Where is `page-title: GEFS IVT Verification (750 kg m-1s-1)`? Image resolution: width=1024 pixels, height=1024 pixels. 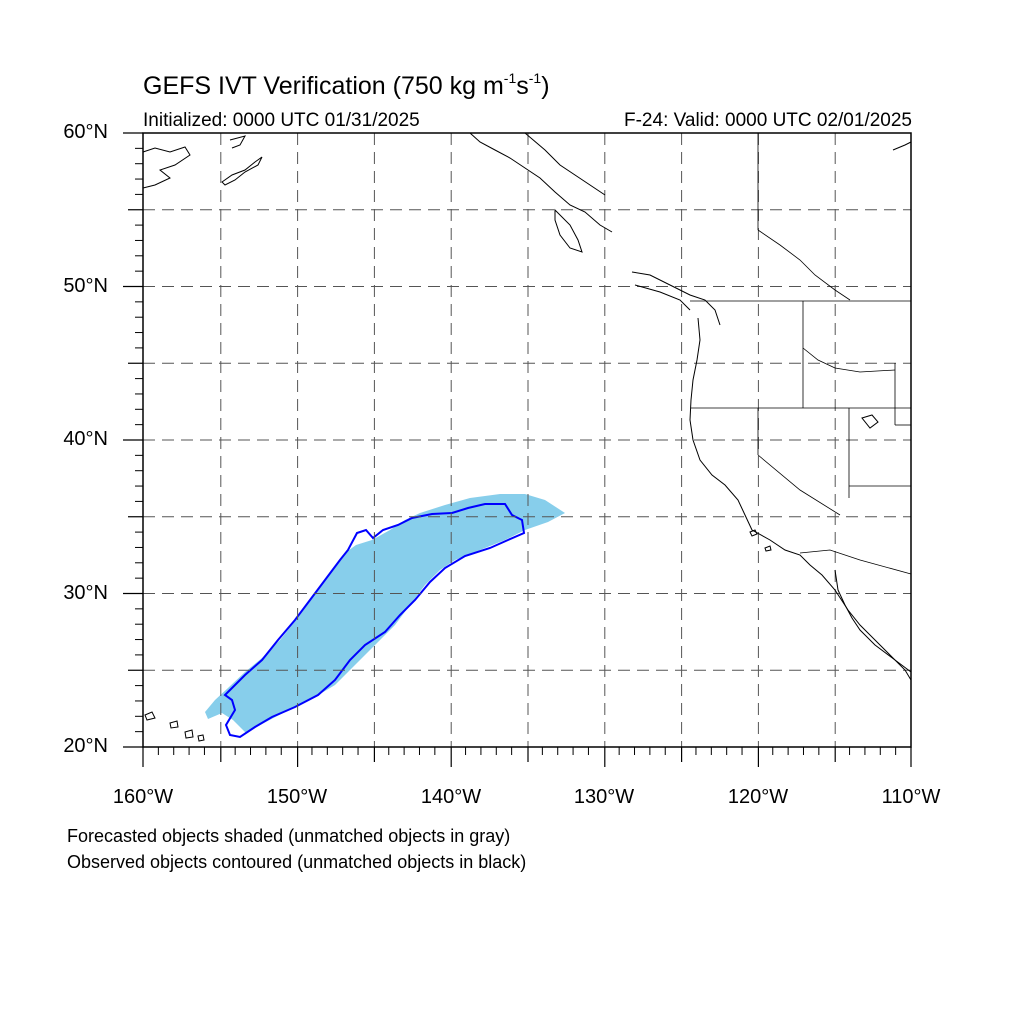 page-title: GEFS IVT Verification (750 kg m-1s-1) is located at coordinates (346, 85).